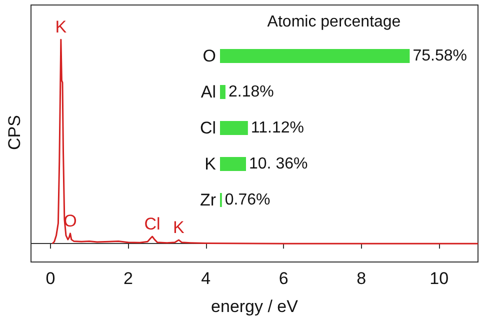  What do you see at coordinates (439, 278) in the screenshot?
I see `x-tick-label: 10` at bounding box center [439, 278].